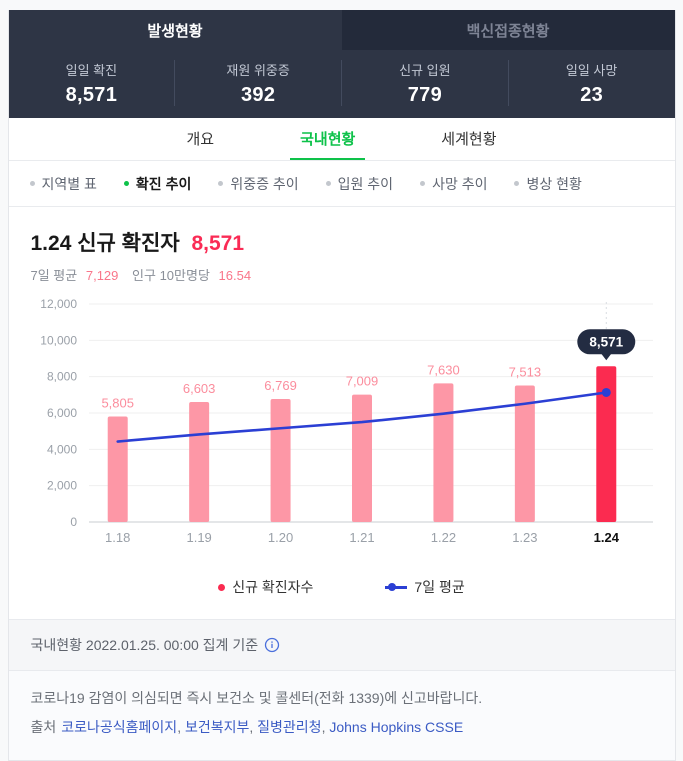 The image size is (683, 761). Describe the element at coordinates (272, 645) in the screenshot. I see `info-circle-icon` at that location.